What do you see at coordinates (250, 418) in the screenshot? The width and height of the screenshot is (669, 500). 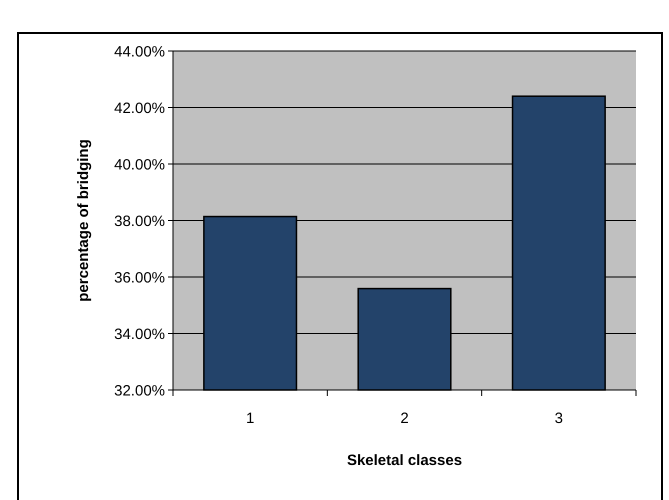 I see `x-tick-label: 1` at bounding box center [250, 418].